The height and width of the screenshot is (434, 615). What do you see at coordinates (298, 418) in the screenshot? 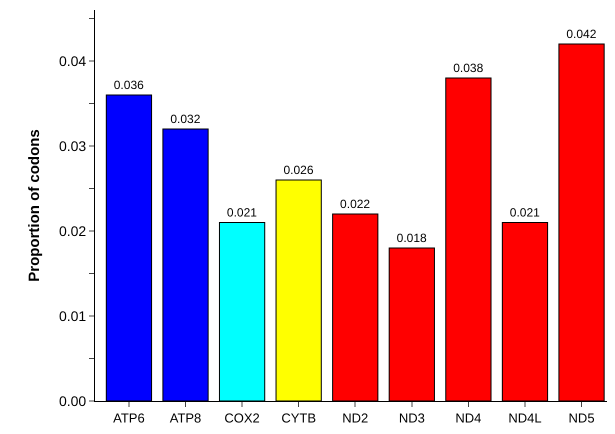
I see `x-tick-label: CYTB` at bounding box center [298, 418].